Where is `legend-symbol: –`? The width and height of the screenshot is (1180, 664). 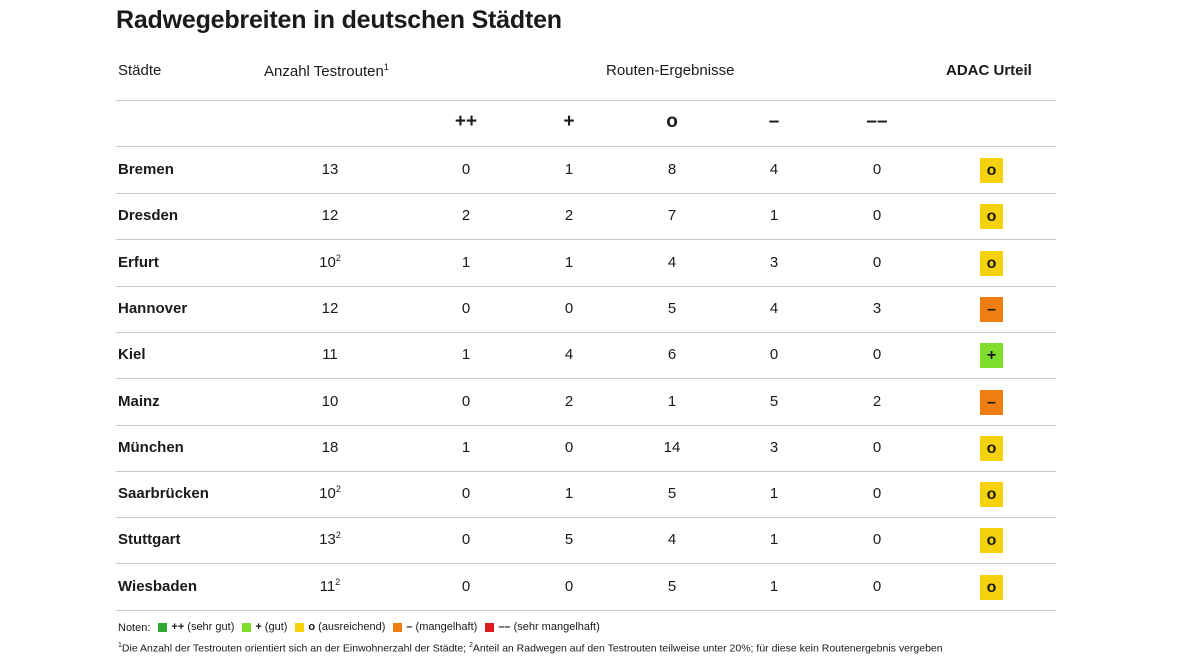
legend-symbol: – is located at coordinates (409, 627).